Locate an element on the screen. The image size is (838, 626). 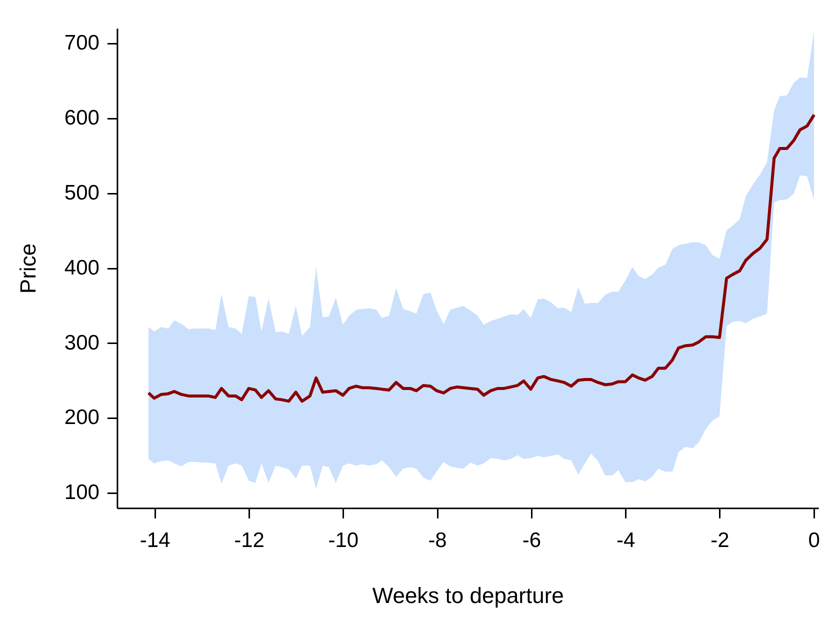
y-tick-label: 600 is located at coordinates (82, 118).